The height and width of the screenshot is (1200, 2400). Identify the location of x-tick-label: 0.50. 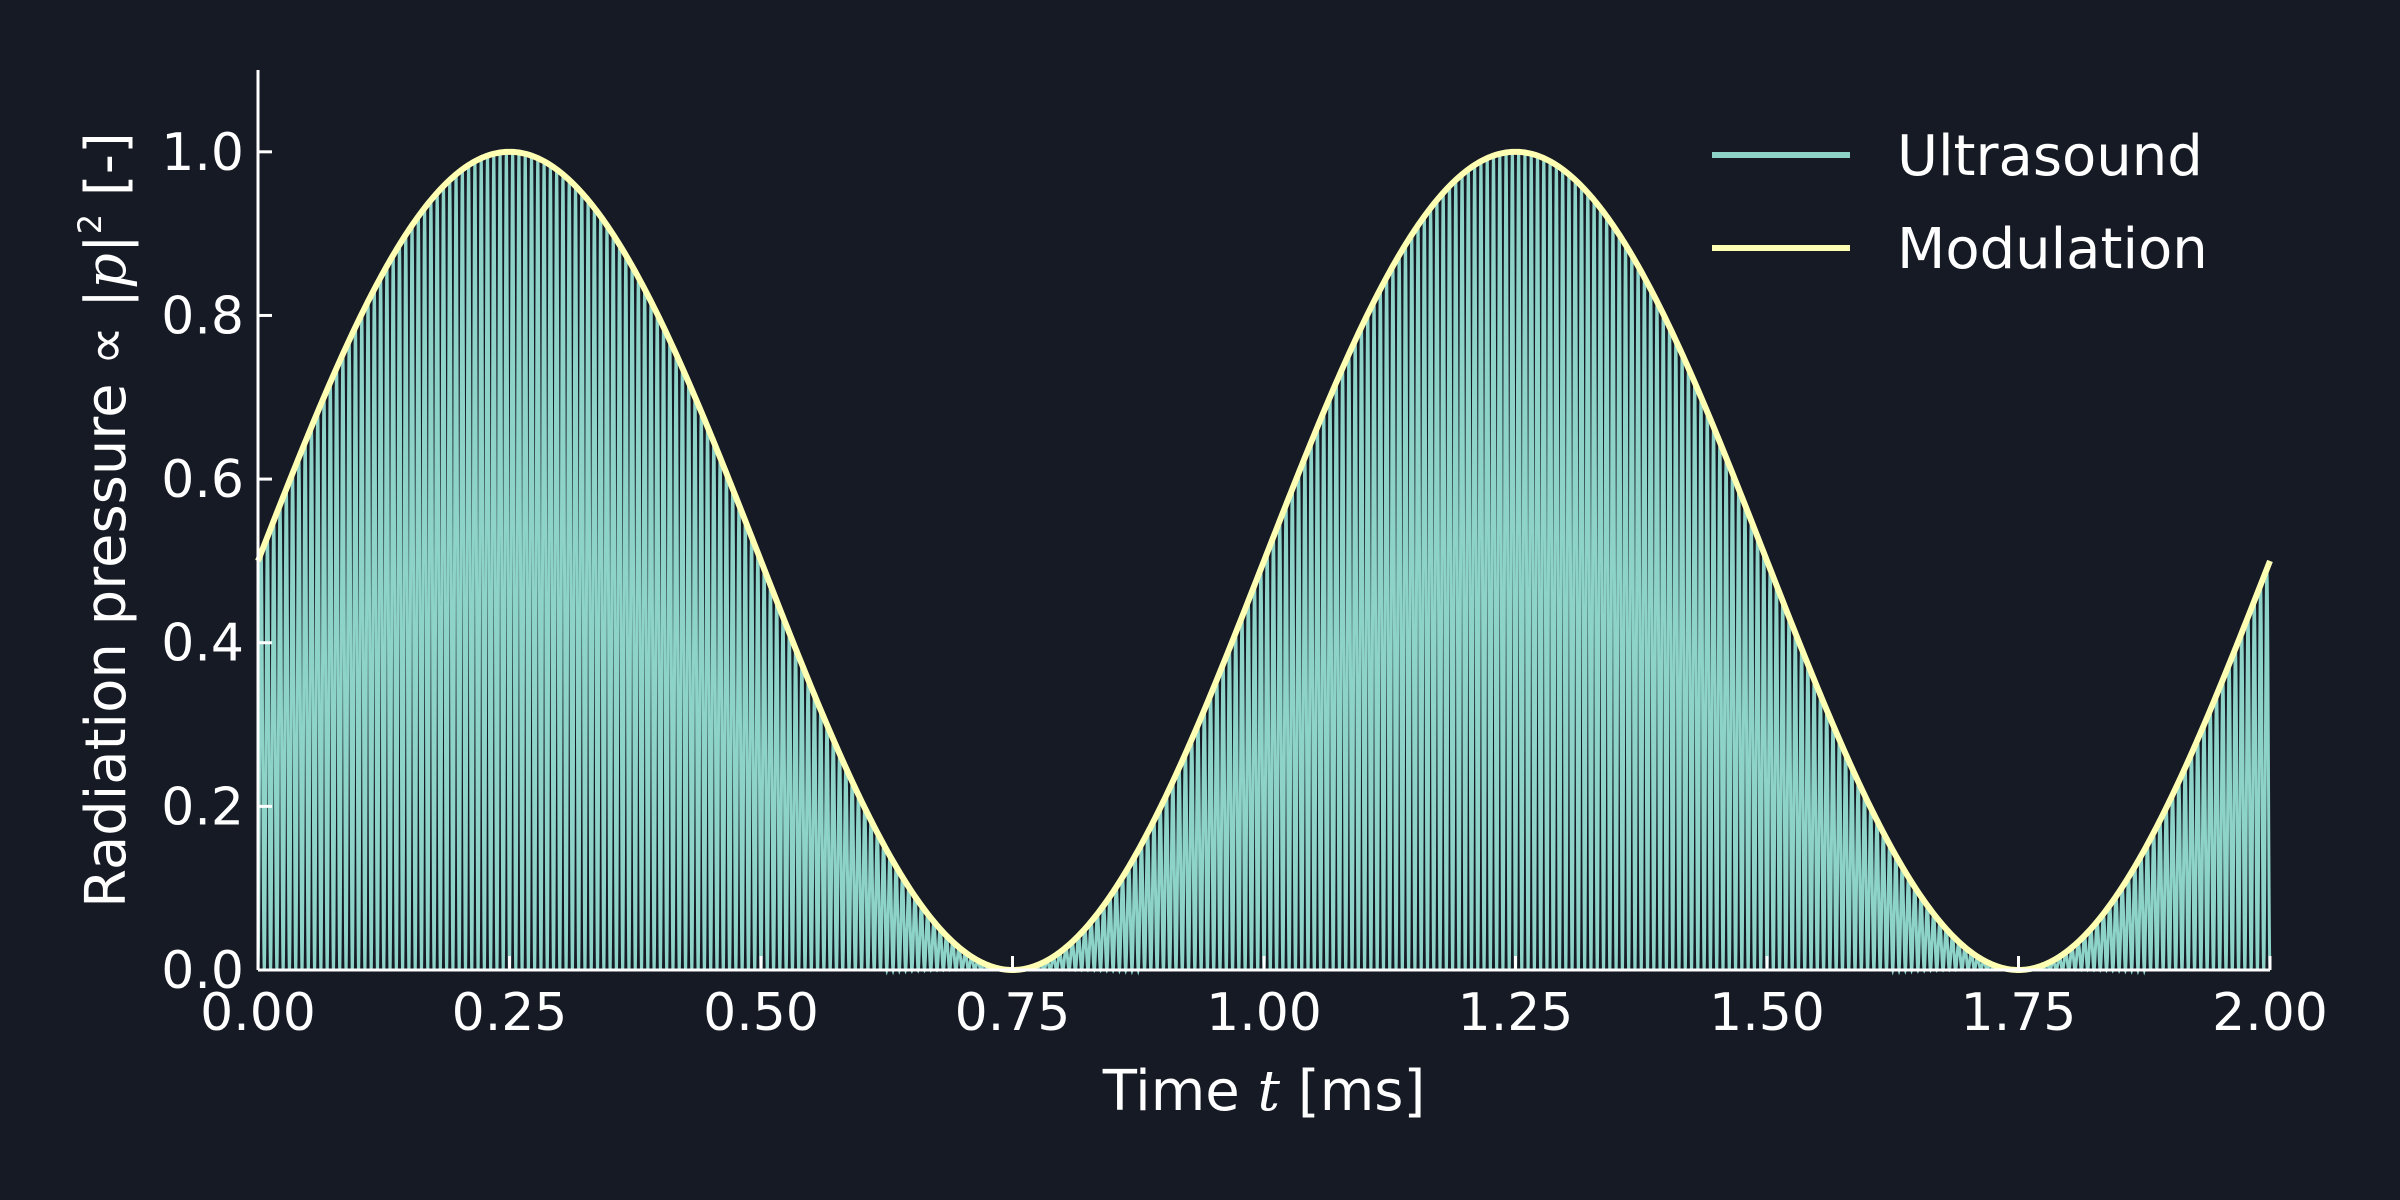
(761, 1013).